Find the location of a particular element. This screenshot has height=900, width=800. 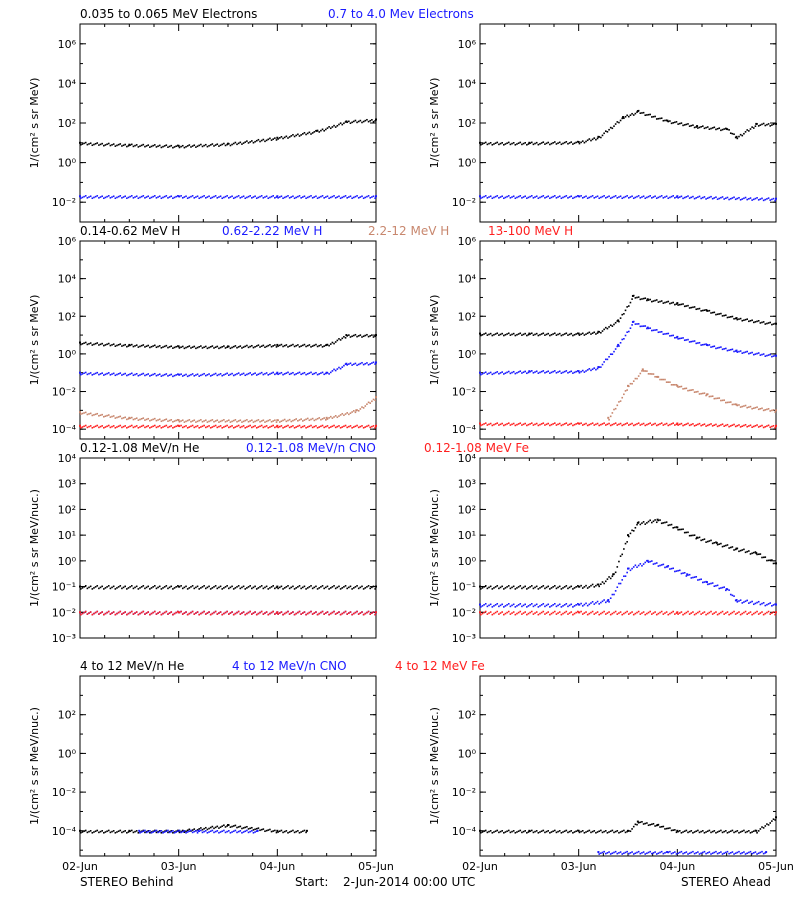

y-tick-label: 10⁻² is located at coordinates (464, 202).